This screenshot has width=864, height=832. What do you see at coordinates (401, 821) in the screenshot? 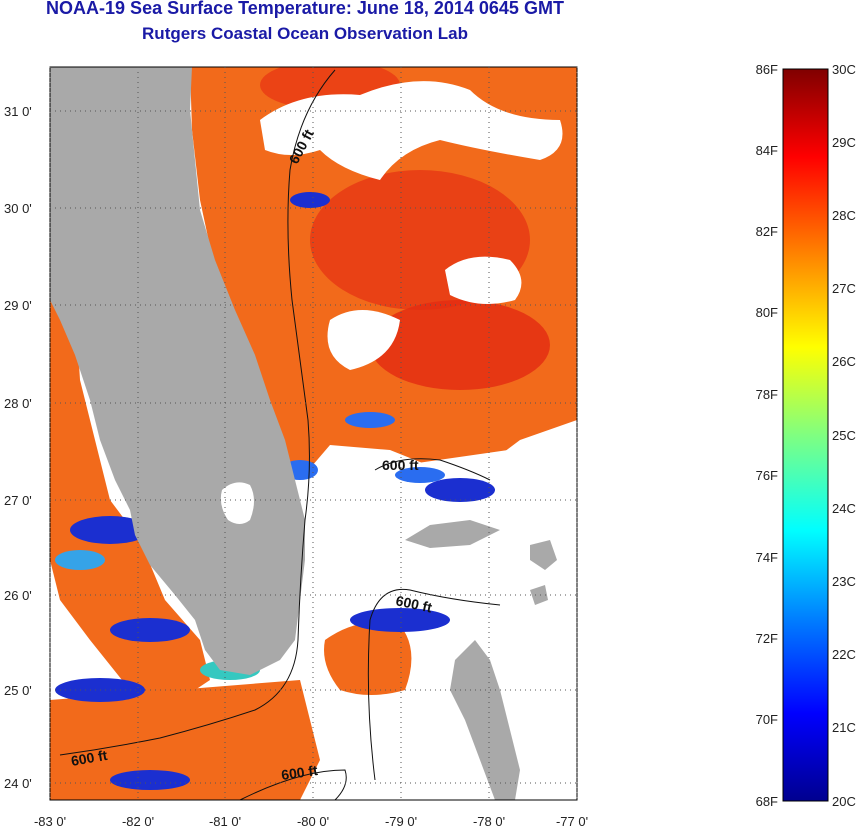
I see `lon-tick-label: -79 0'` at bounding box center [401, 821].